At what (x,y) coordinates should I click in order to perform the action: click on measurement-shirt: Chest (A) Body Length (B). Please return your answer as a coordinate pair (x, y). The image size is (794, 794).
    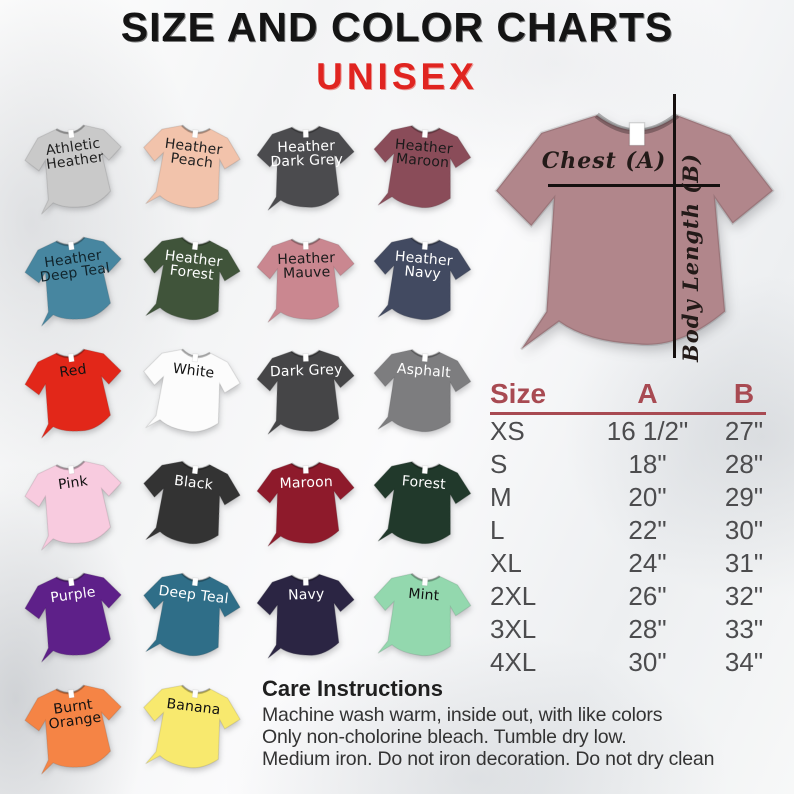
    Looking at the image, I should click on (637, 234).